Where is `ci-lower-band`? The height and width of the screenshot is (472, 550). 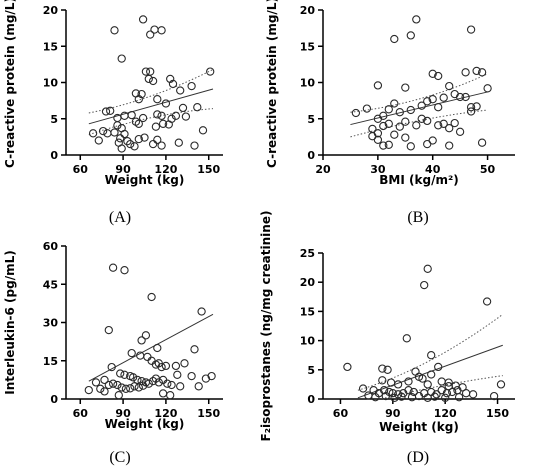
ci-lower-band is located at coordinates (440, 387).